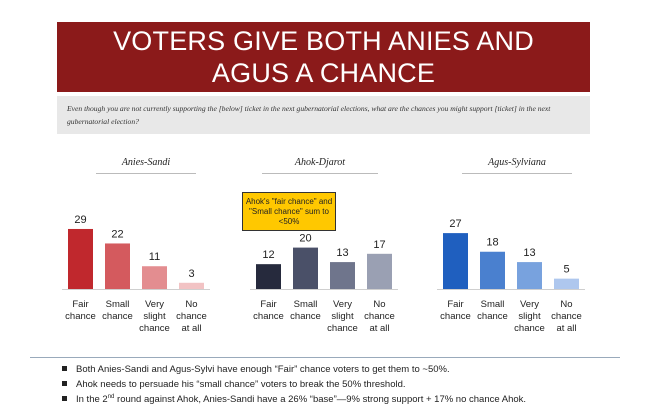 The image size is (650, 418). I want to click on title-banner: VOTERS GIVE BOTH ANIES AND AGUS A CHANCE, so click(323, 57).